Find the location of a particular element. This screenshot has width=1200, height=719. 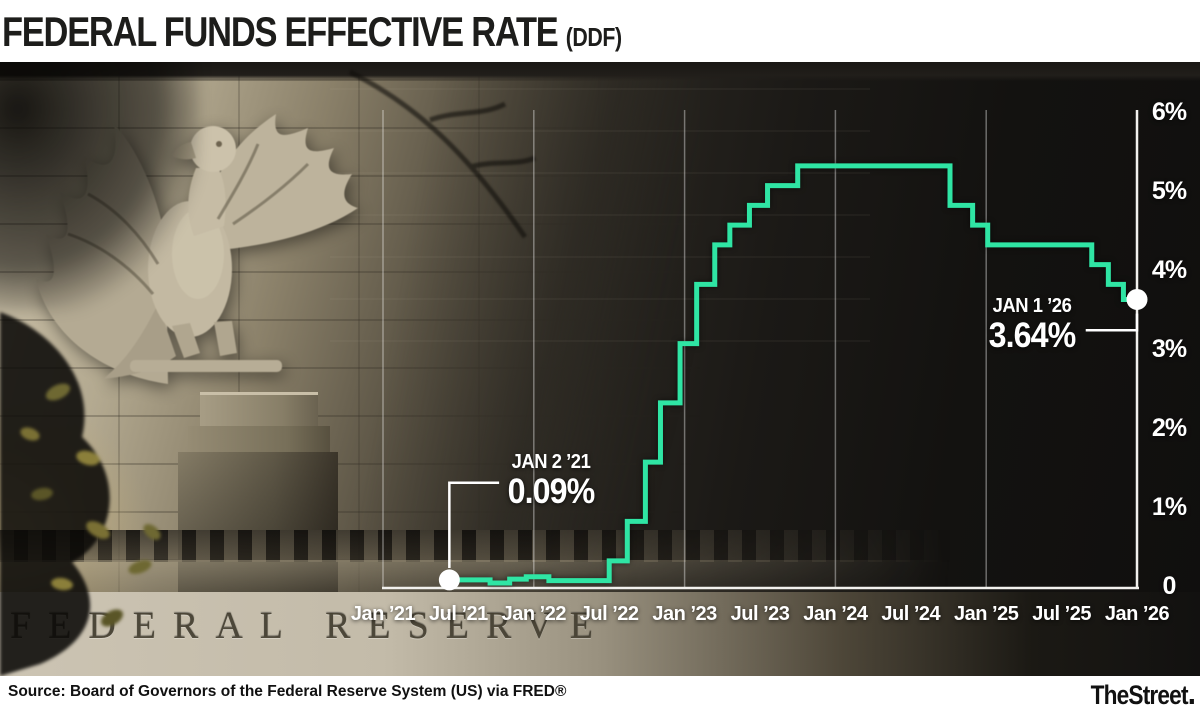

cornice-dentils is located at coordinates (490, 546).